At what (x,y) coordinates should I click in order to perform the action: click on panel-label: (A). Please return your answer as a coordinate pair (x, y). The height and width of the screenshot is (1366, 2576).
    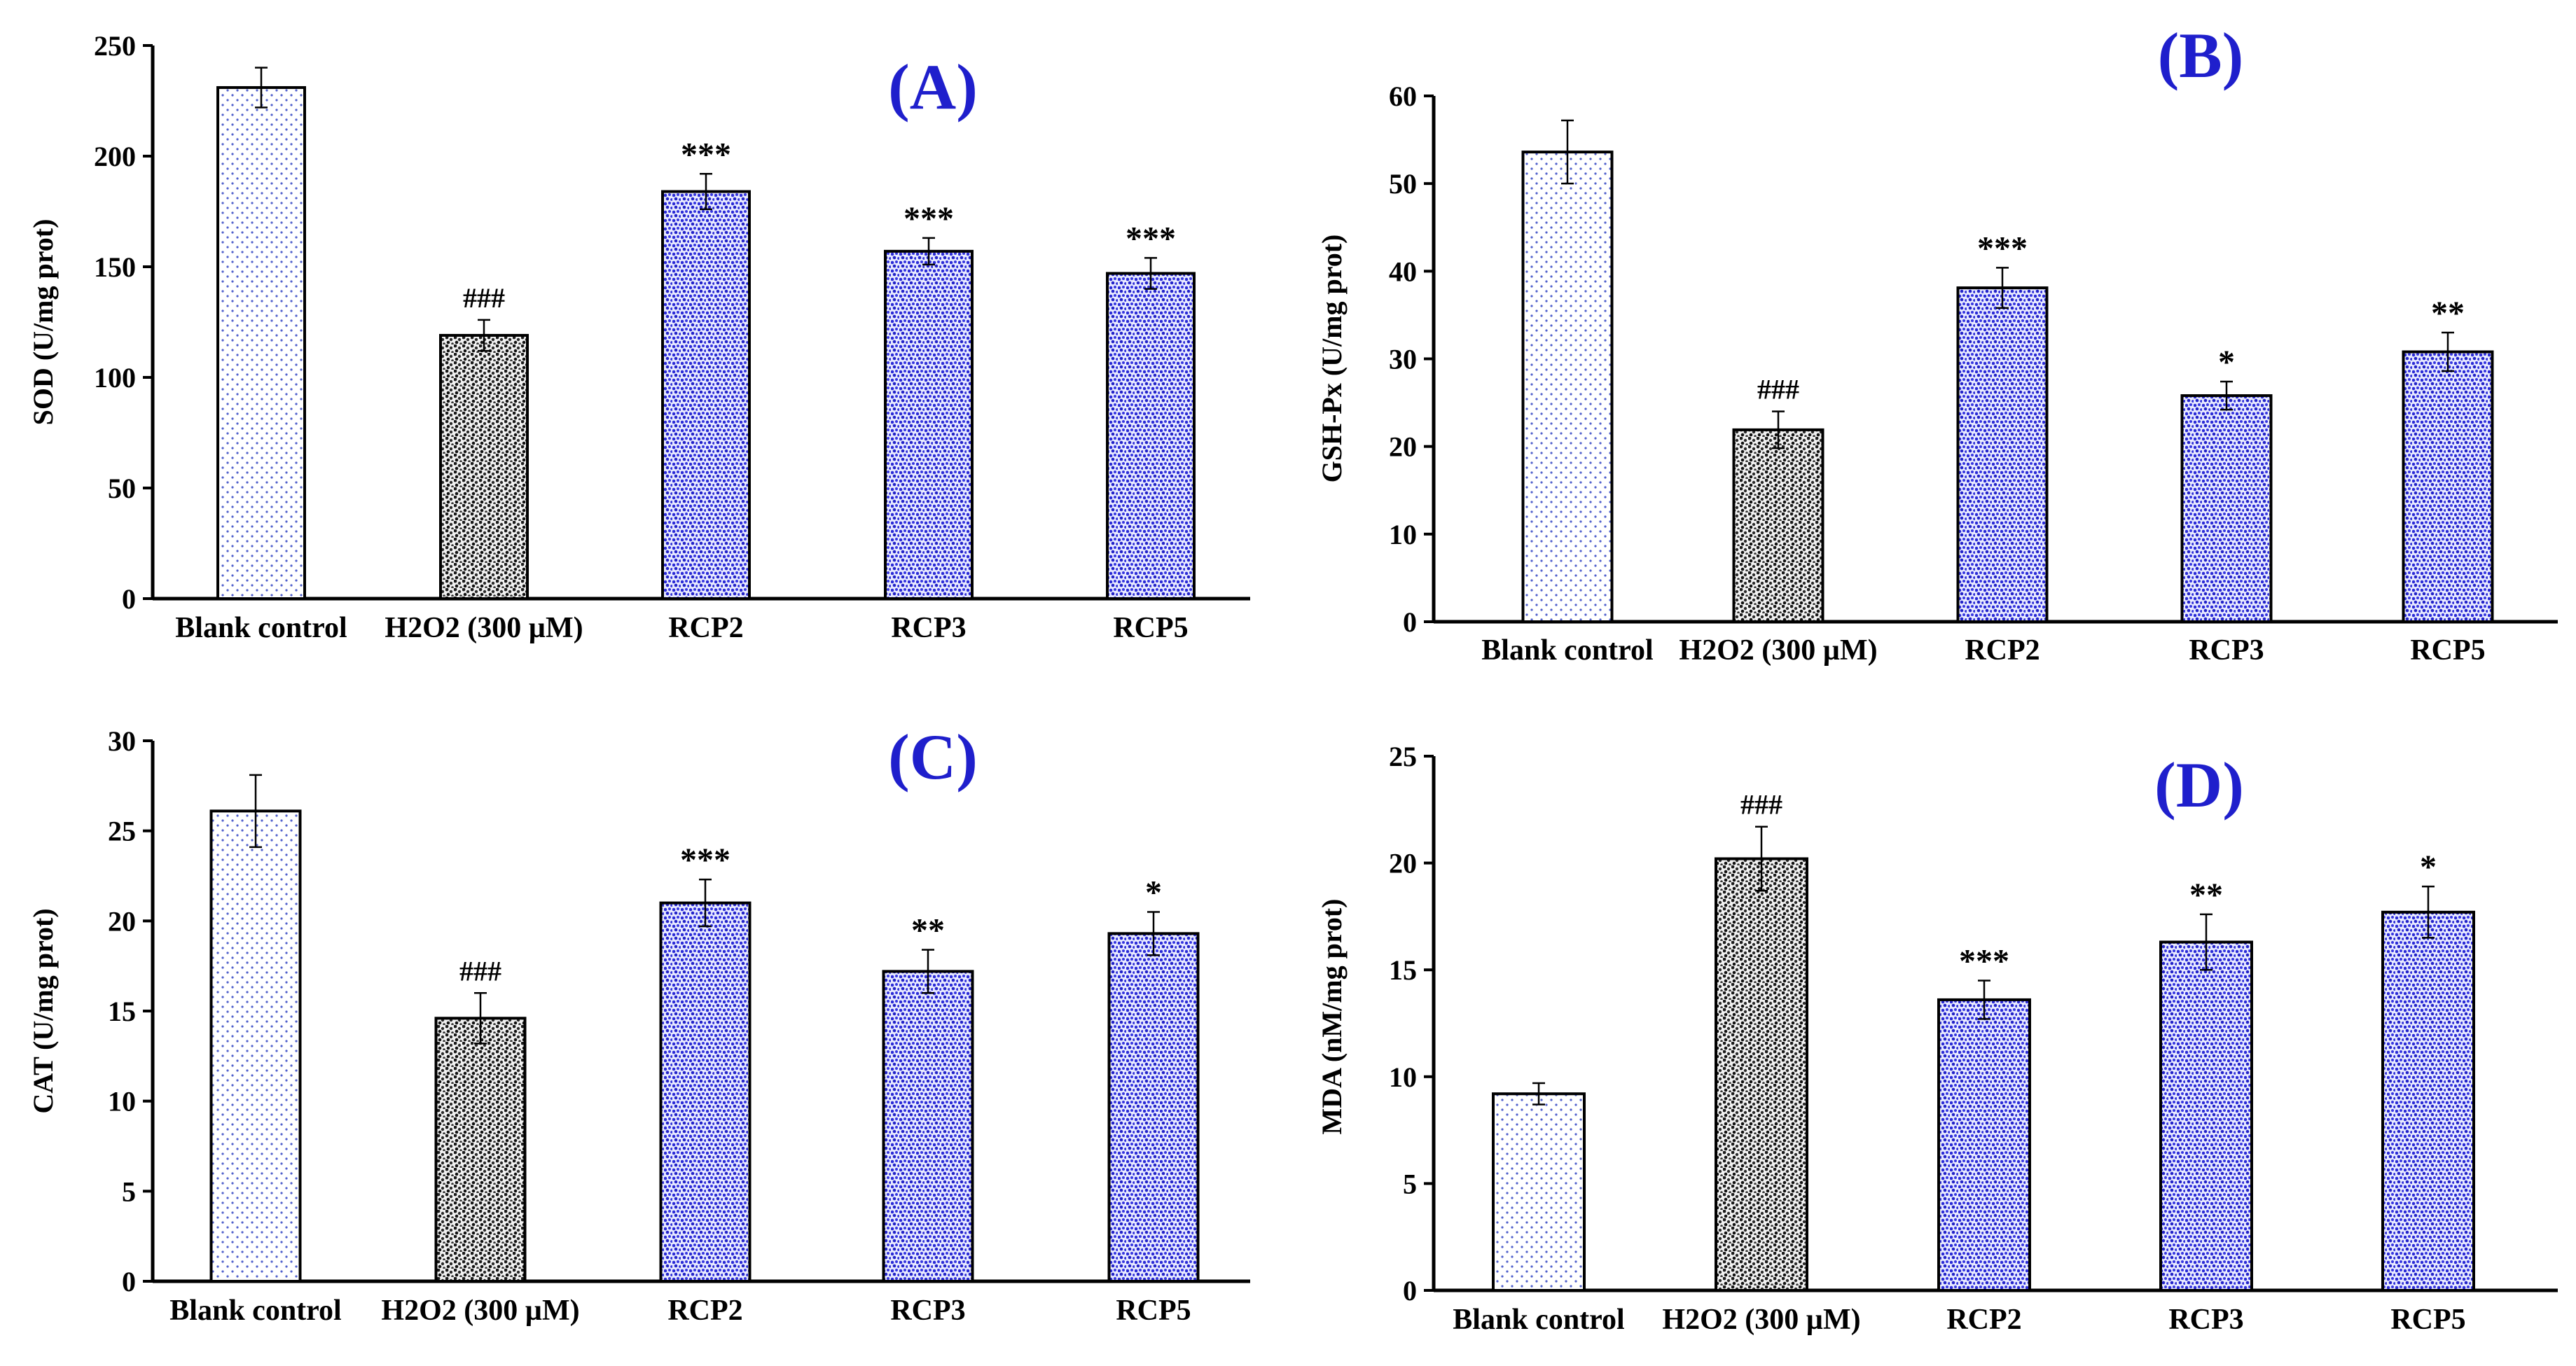
    Looking at the image, I should click on (933, 87).